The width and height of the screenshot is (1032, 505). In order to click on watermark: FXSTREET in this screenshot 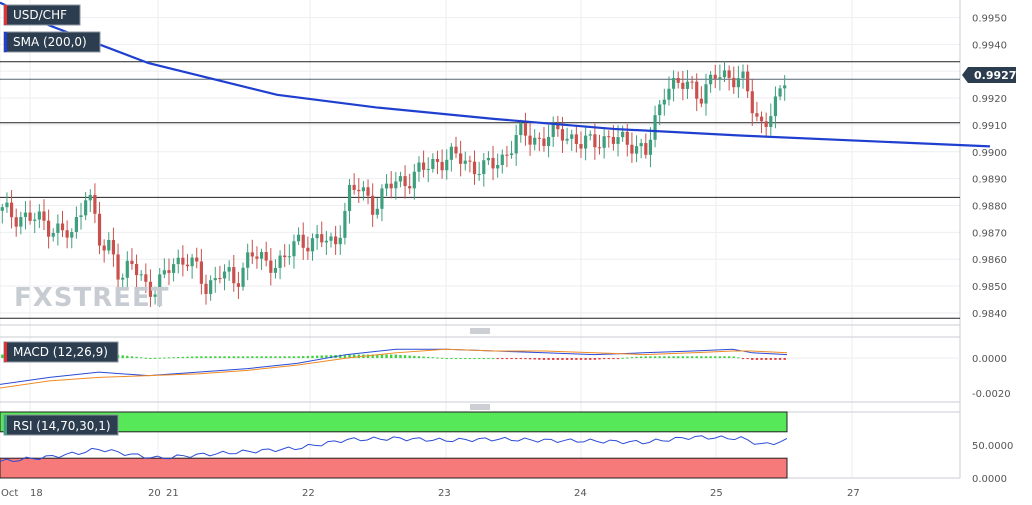, I will do `click(92, 298)`.